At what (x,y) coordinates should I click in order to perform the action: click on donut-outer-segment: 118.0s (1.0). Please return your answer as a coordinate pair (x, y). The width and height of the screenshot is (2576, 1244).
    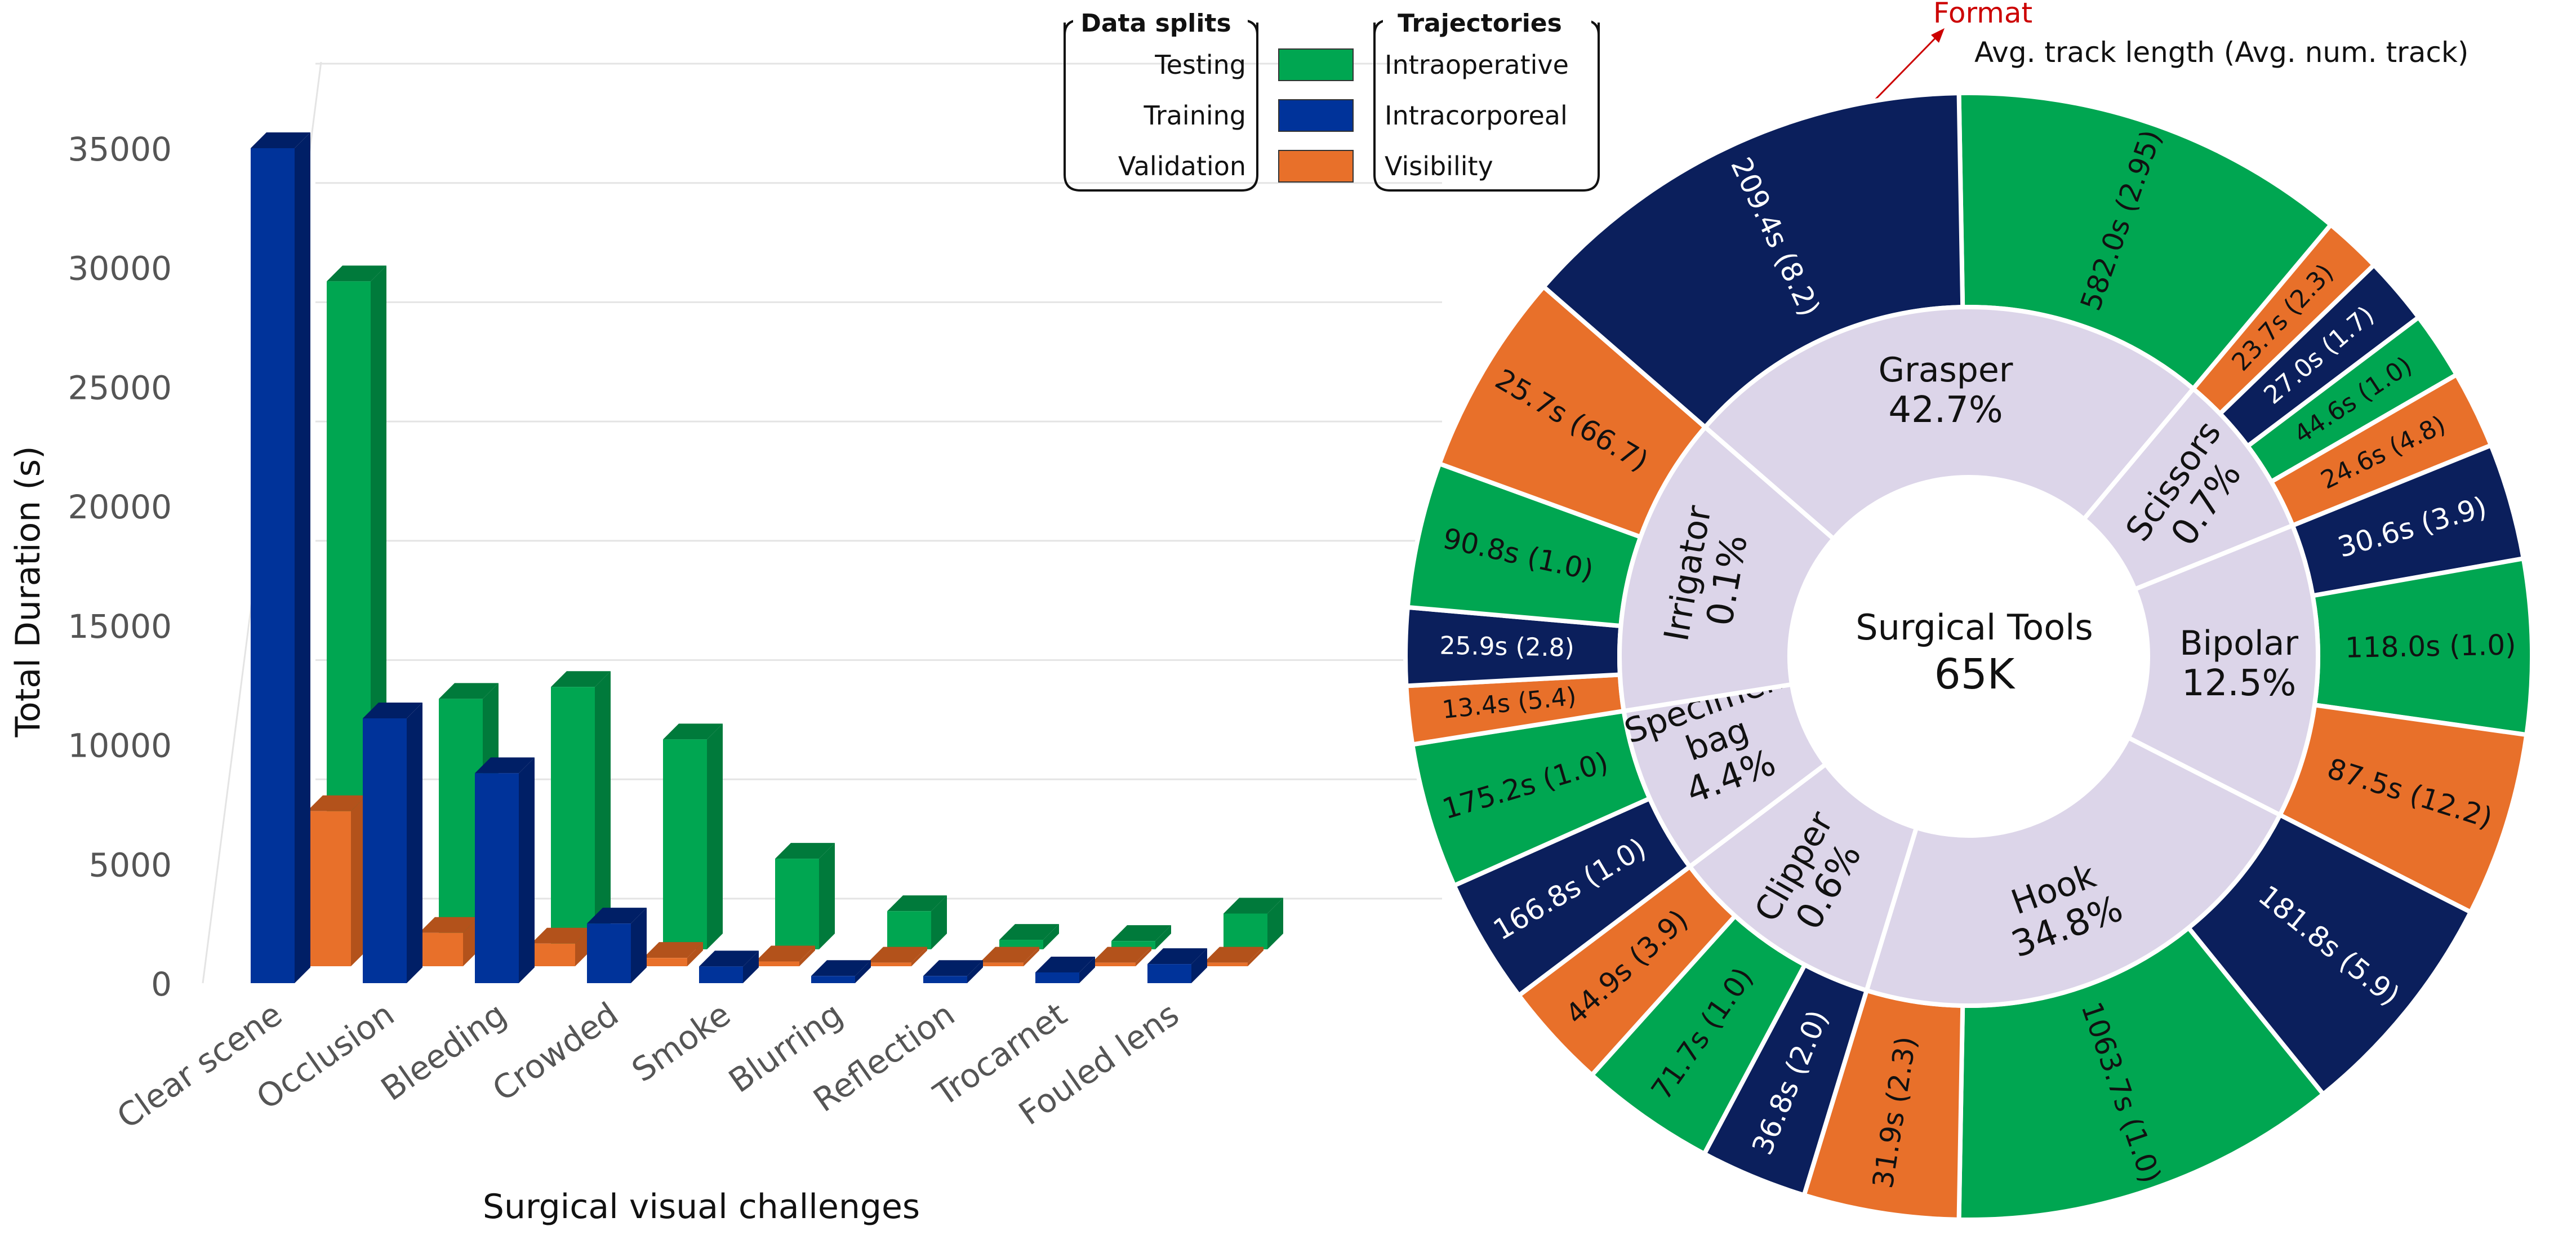
    Looking at the image, I should click on (2422, 646).